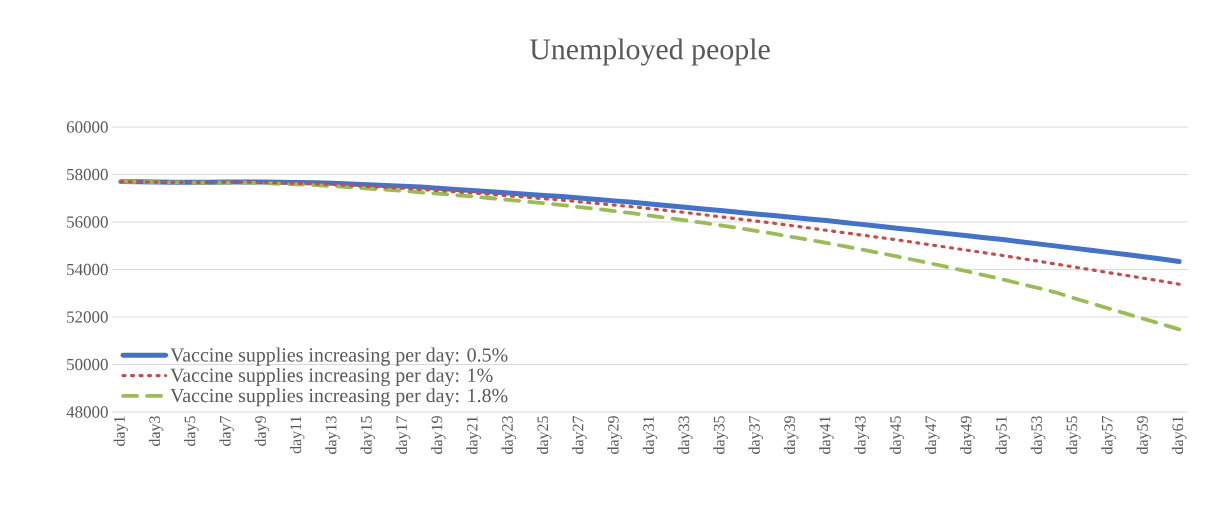 This screenshot has height=515, width=1220. Describe the element at coordinates (332, 435) in the screenshot. I see `x-tick-label: day13` at that location.